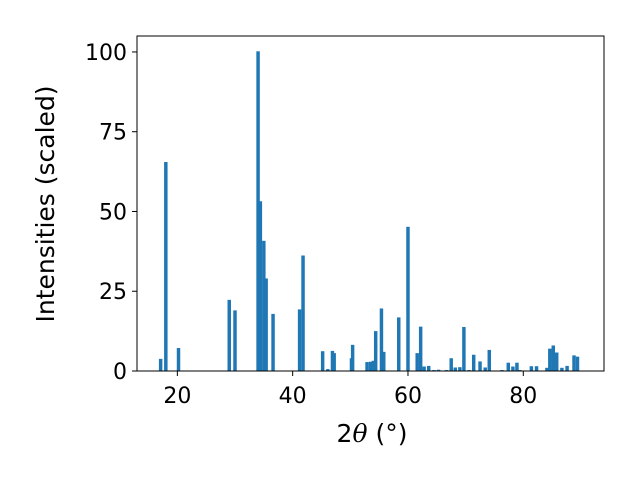 Image resolution: width=640 pixels, height=480 pixels. I want to click on x-axis-label: 2θ (°), so click(372, 433).